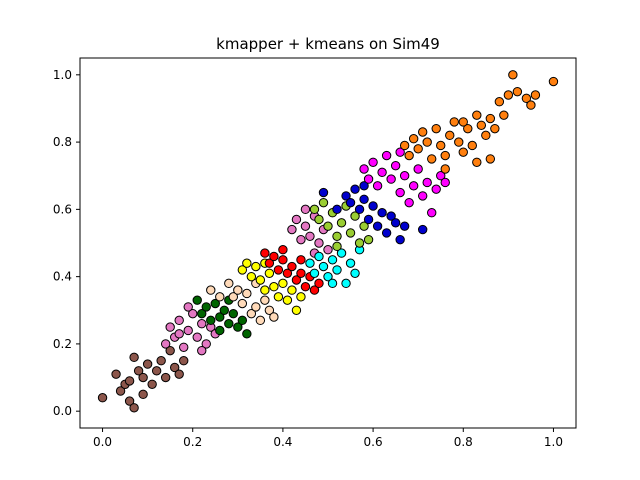 This screenshot has height=480, width=640. What do you see at coordinates (463, 442) in the screenshot?
I see `x-tick-label: 0.8` at bounding box center [463, 442].